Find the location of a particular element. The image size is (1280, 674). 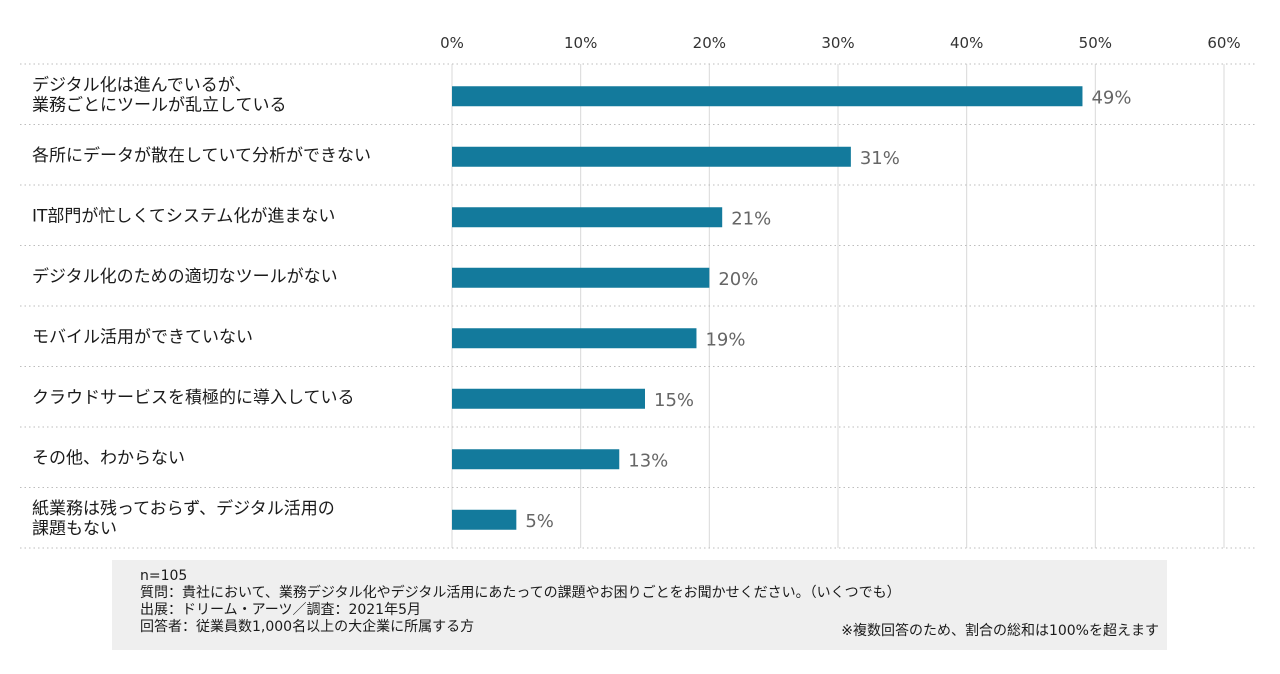

category-label: その他、わからない is located at coordinates (108, 458).